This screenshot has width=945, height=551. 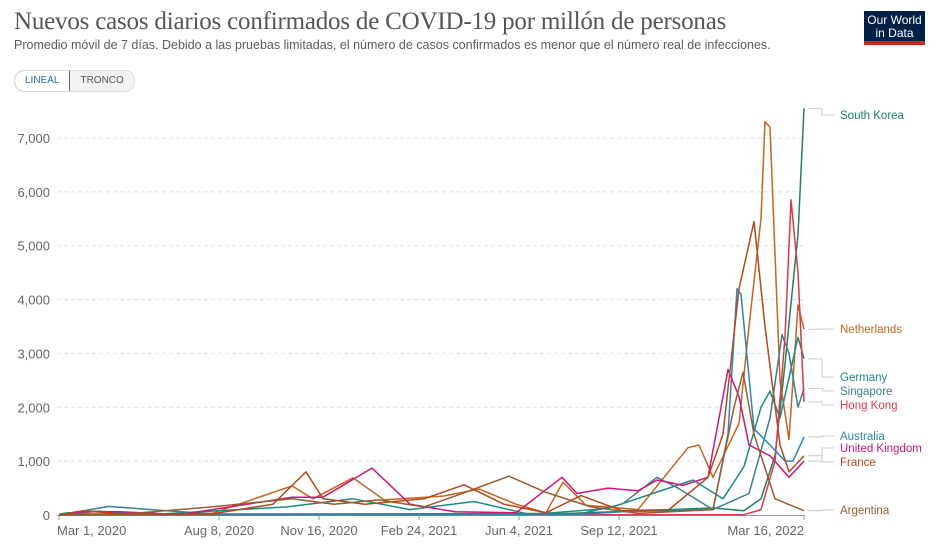 I want to click on series-label: Australia, so click(x=862, y=437).